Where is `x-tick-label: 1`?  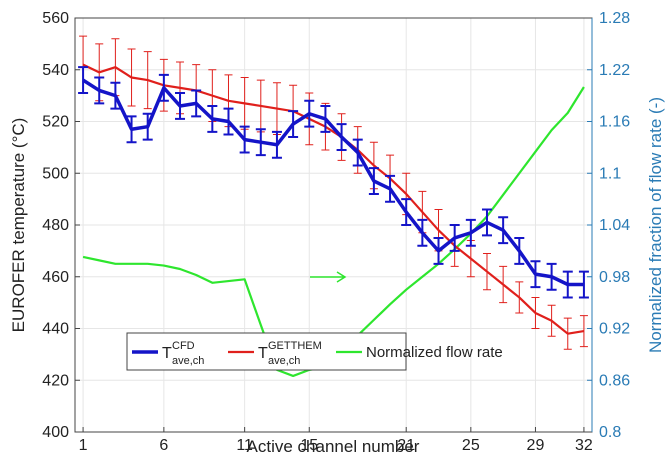
x-tick-label: 1 is located at coordinates (83, 445).